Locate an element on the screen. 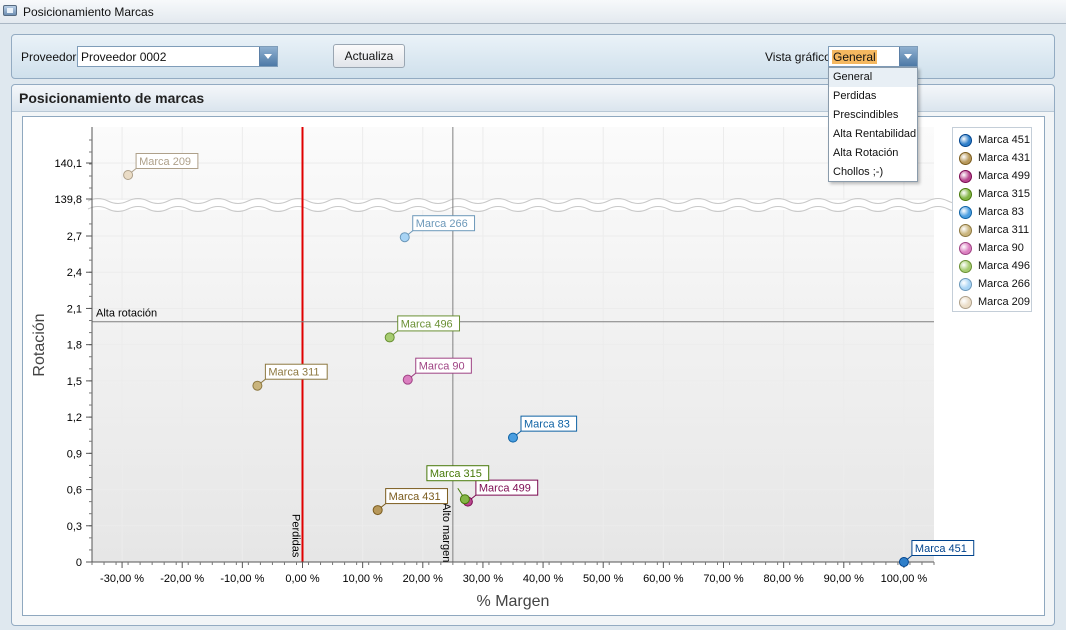 Image resolution: width=1066 pixels, height=630 pixels. vista-option: Perdidas is located at coordinates (855, 96).